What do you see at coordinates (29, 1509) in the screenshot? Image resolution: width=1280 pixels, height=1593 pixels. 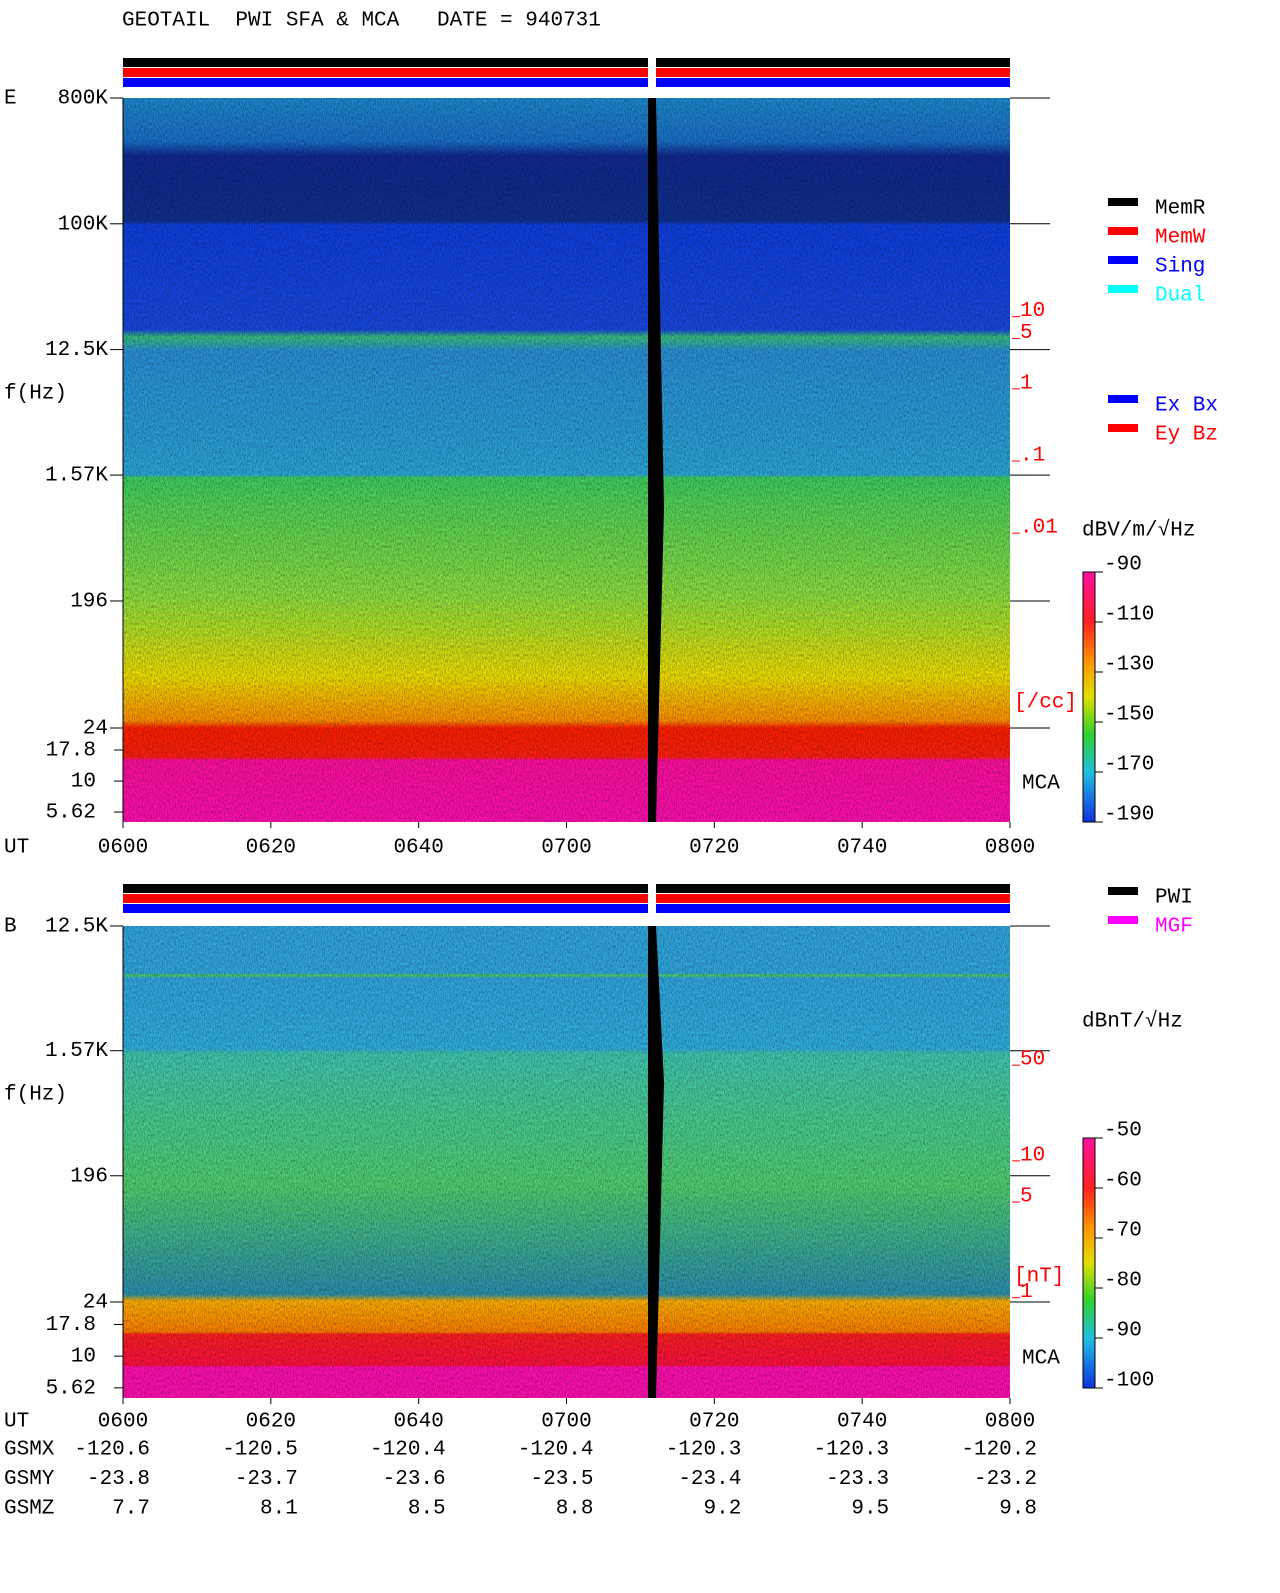 I see `orbit-label: GSMZ` at bounding box center [29, 1509].